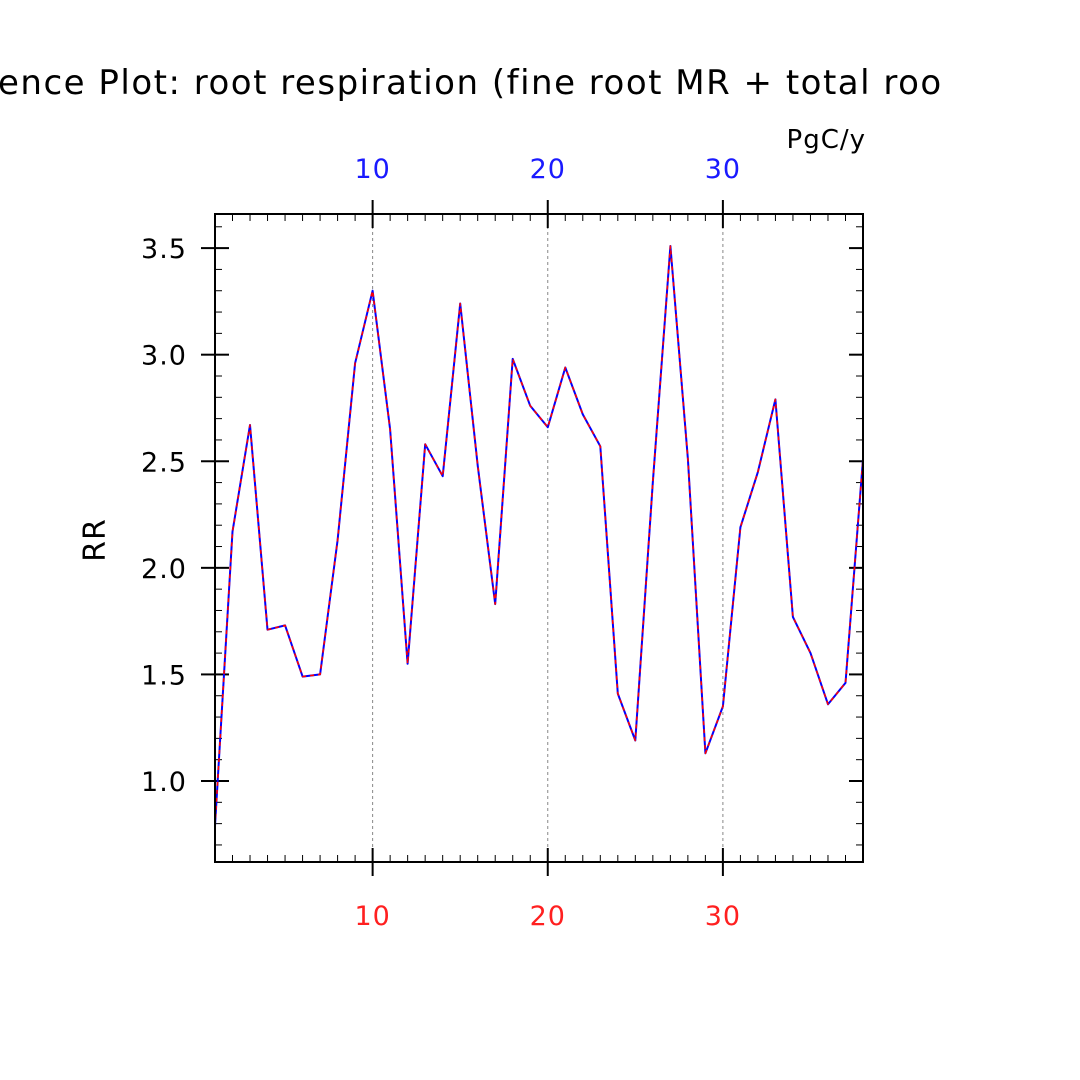  I want to click on x-tick-label-bottom: 10, so click(372, 916).